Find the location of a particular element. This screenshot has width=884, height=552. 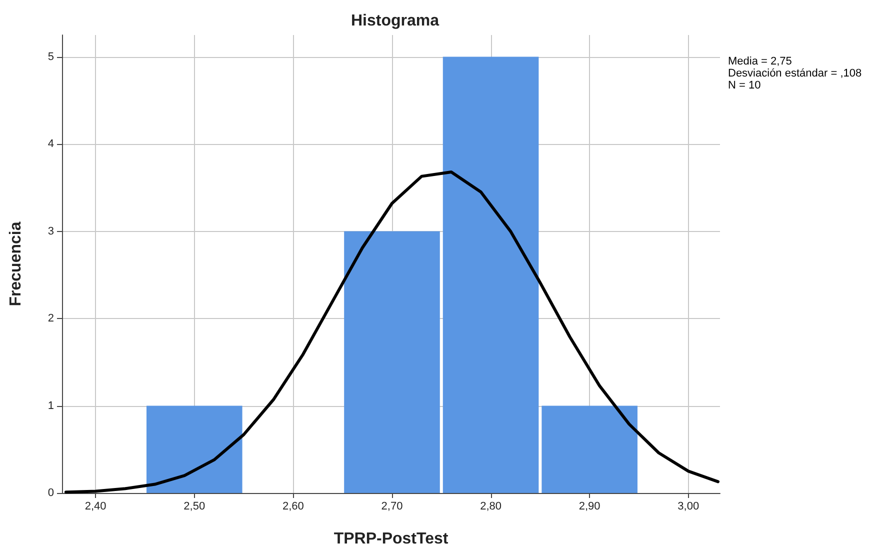

y-tick-label: 2 is located at coordinates (51, 318).